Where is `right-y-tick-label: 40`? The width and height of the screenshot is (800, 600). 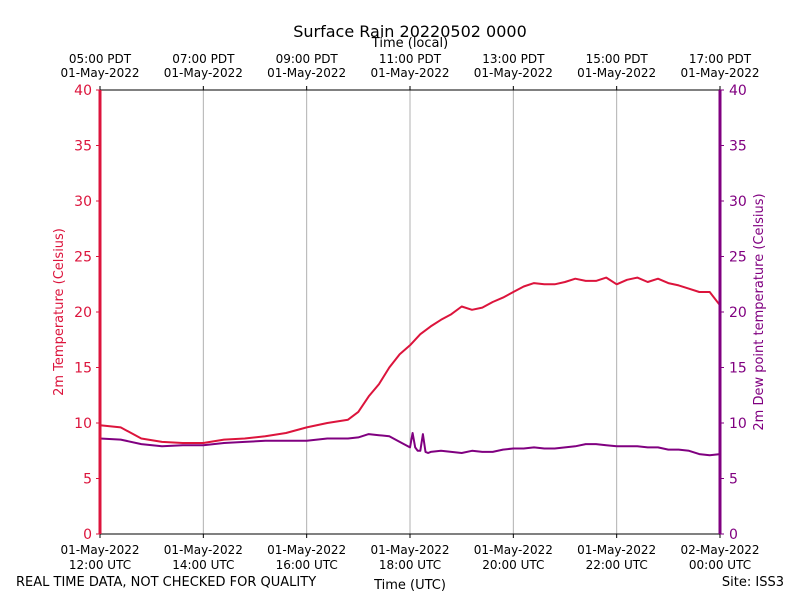 right-y-tick-label: 40 is located at coordinates (738, 91).